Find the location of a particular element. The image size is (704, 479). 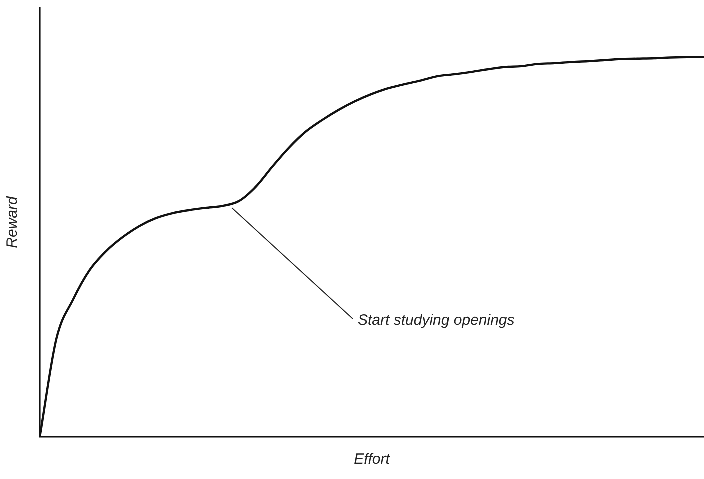

x-axis-title: Effort is located at coordinates (372, 459).